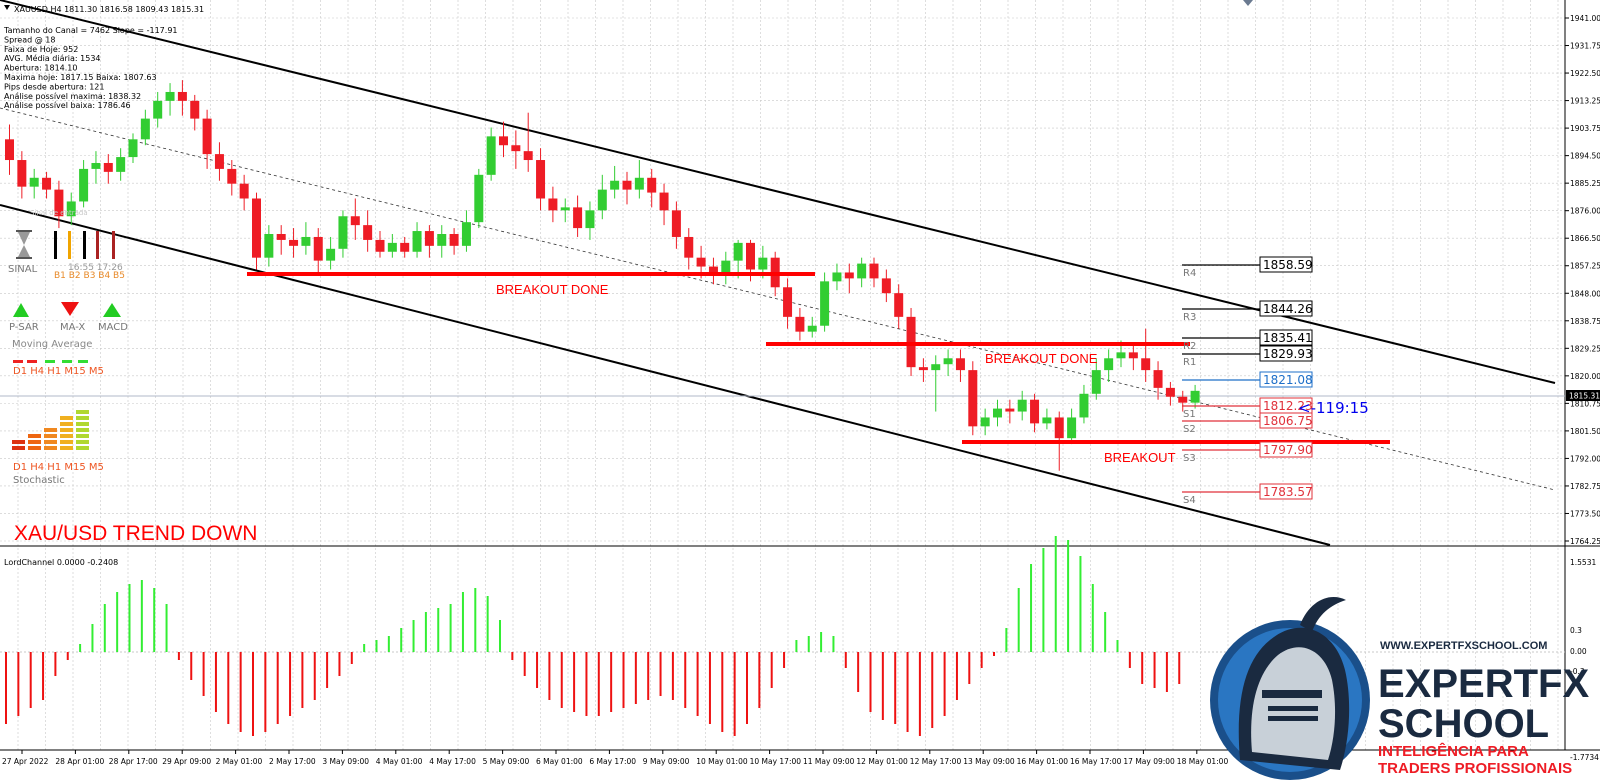 The image size is (1600, 784). Describe the element at coordinates (72, 327) in the screenshot. I see `max-label: MA-X` at that location.